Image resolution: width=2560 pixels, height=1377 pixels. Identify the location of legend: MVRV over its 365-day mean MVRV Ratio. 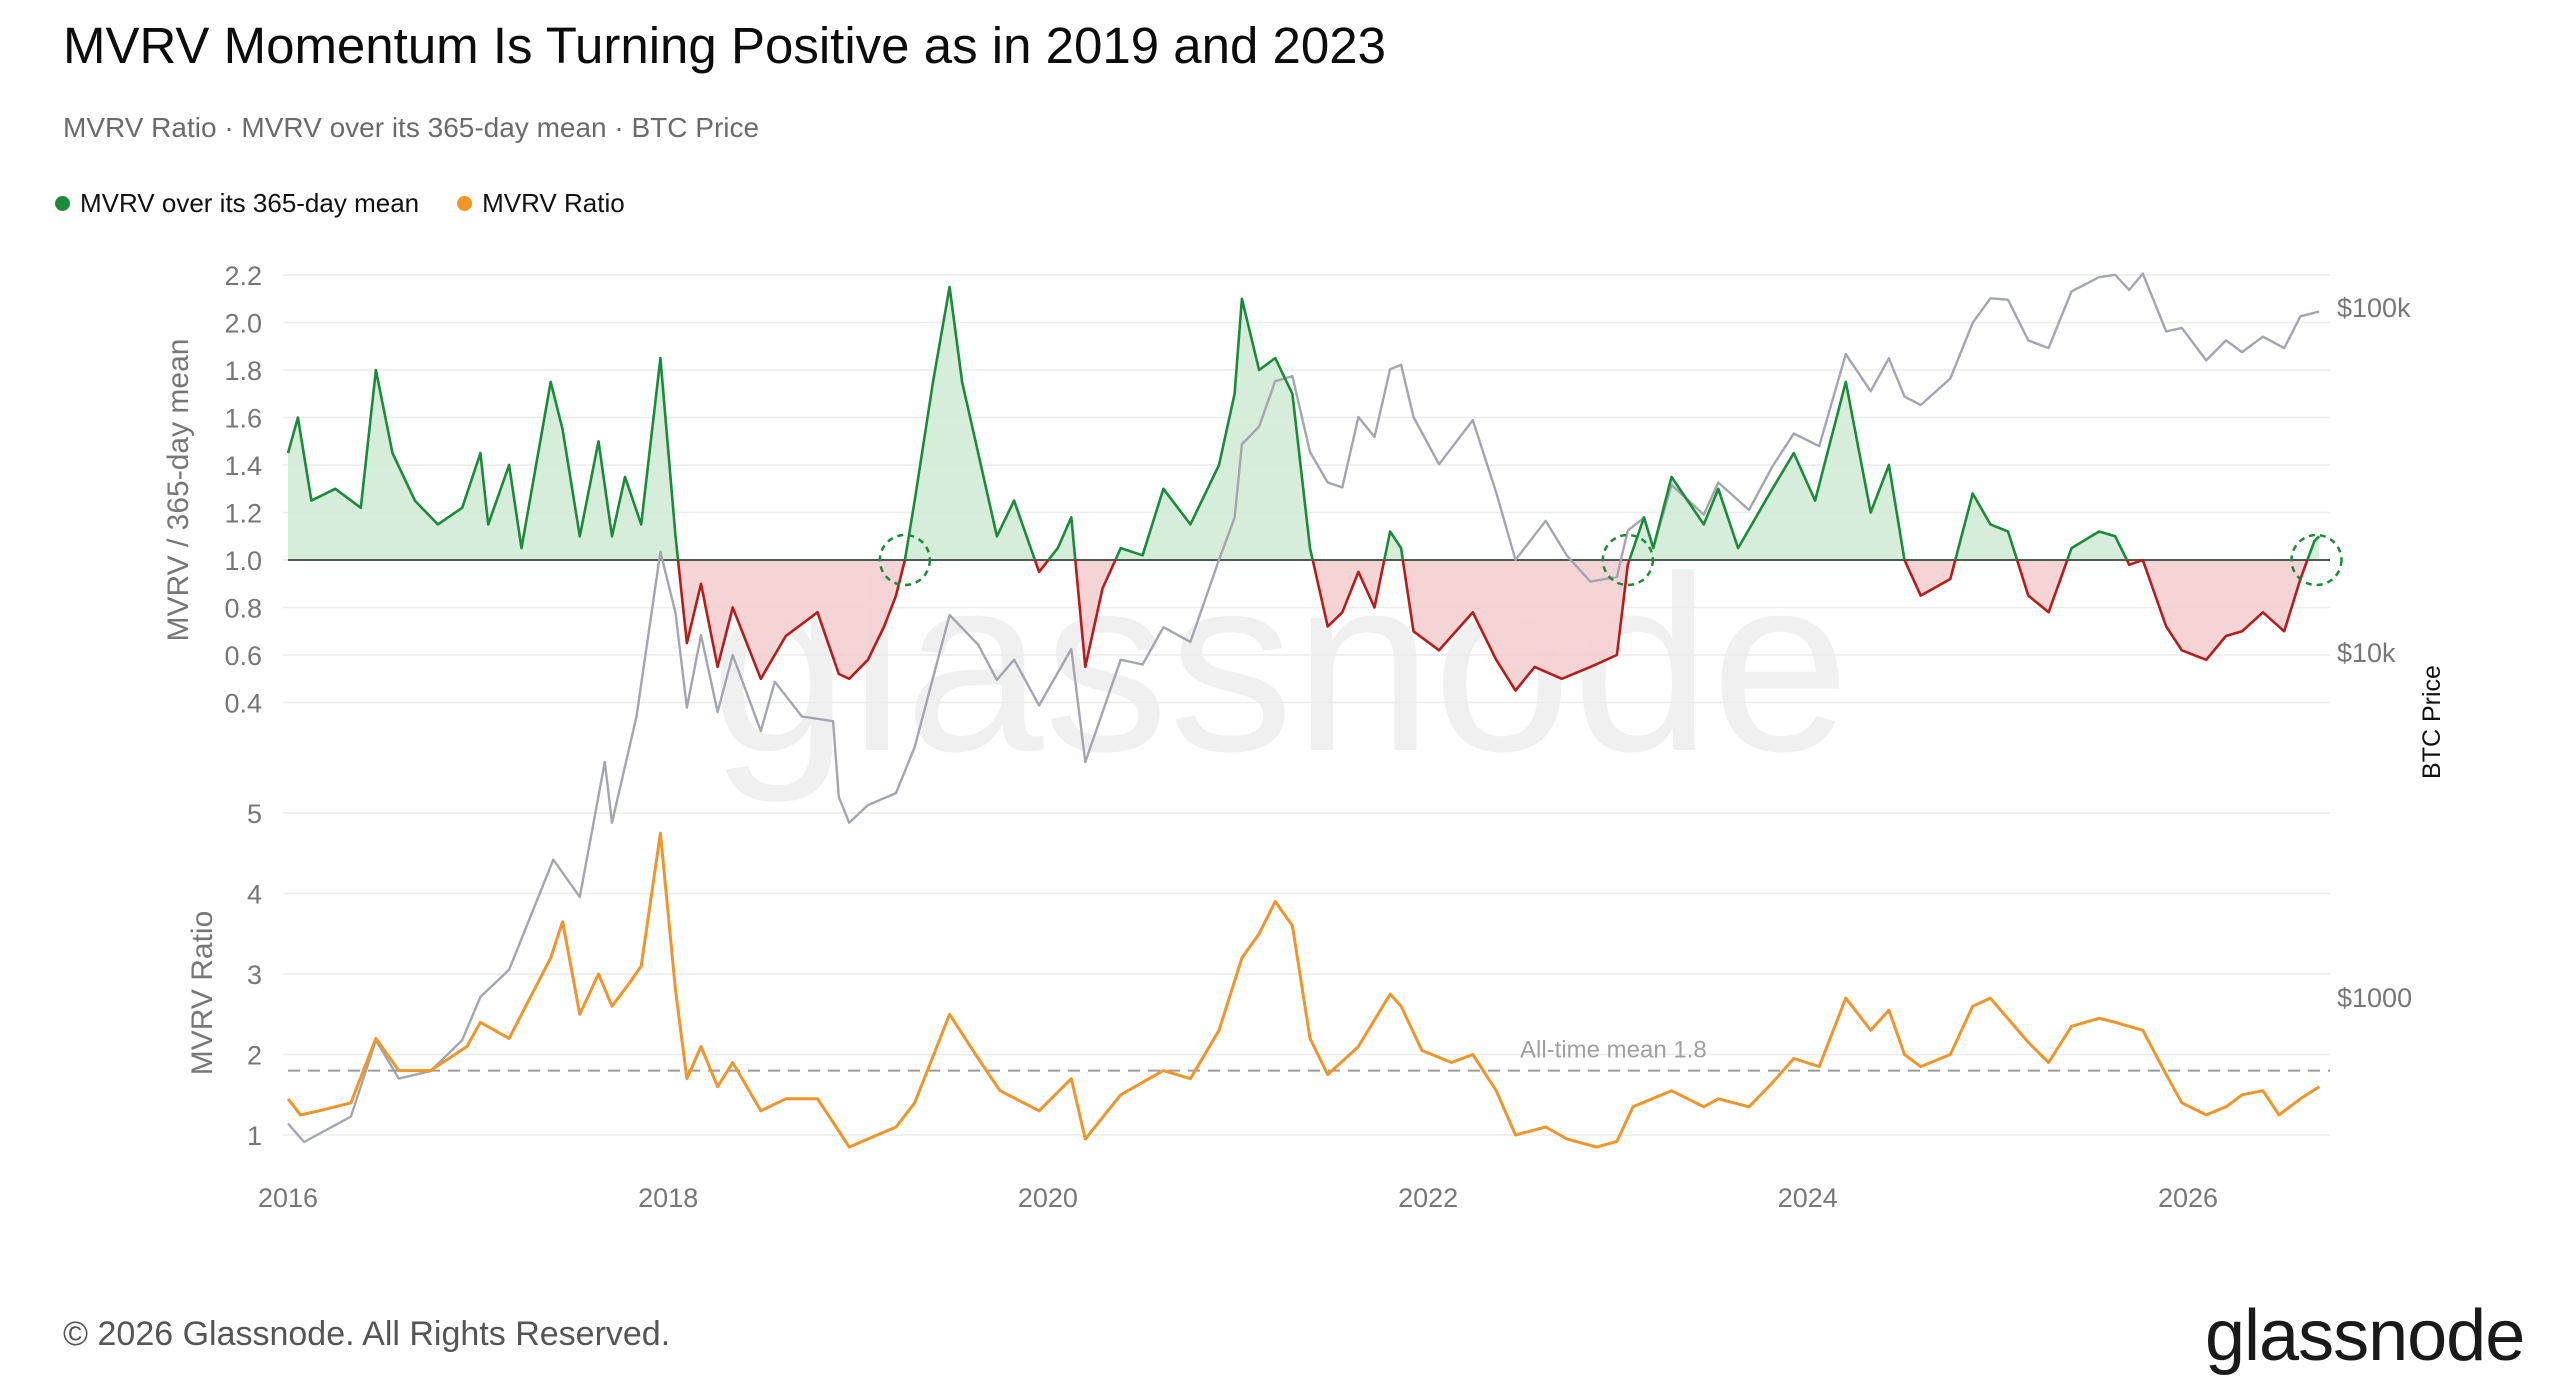
(340, 203).